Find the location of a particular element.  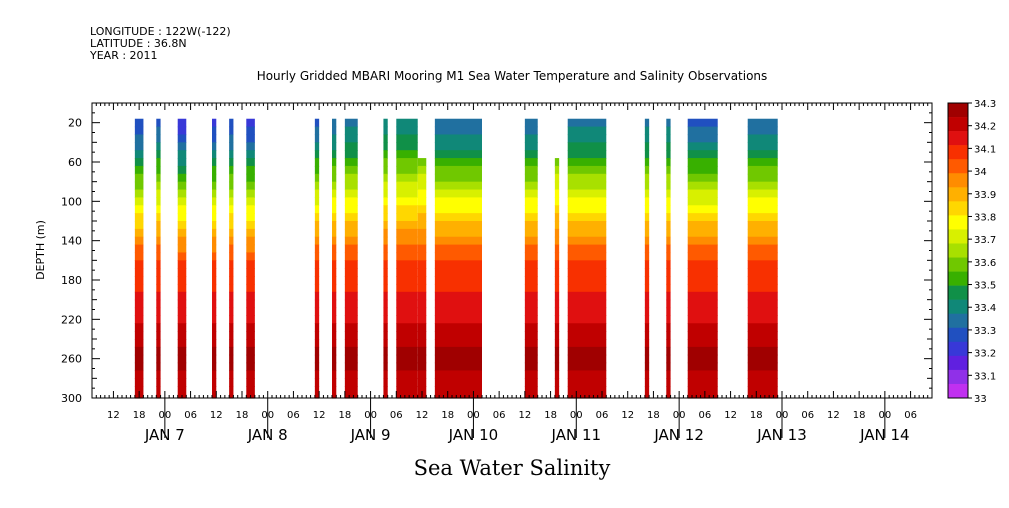

colorbar-label: 33.8 is located at coordinates (985, 217).